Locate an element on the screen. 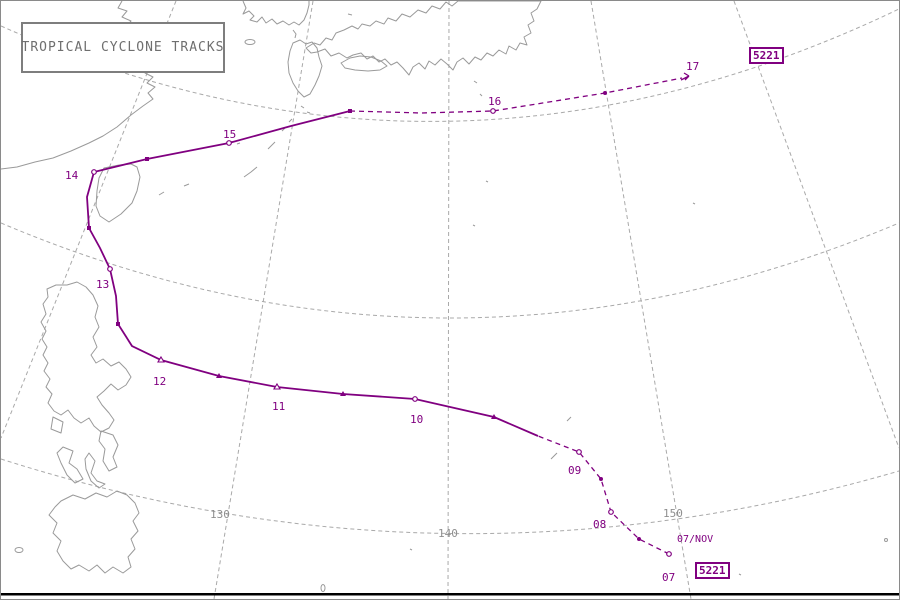 The height and width of the screenshot is (600, 900). bottom-neatline is located at coordinates (450, 594).